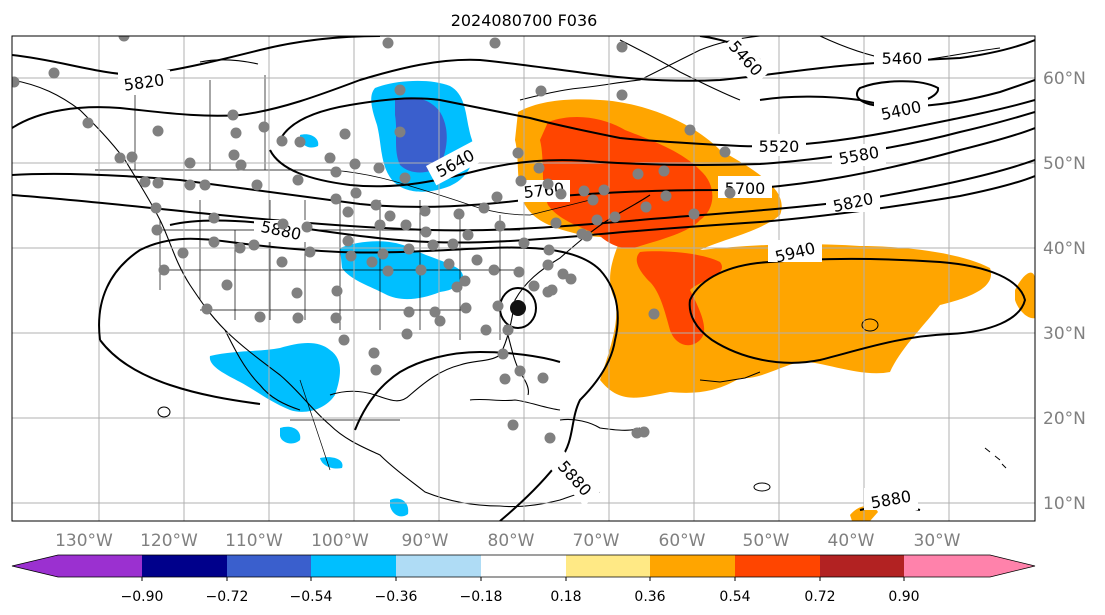 The image size is (1105, 615). What do you see at coordinates (35, 566) in the screenshot?
I see `colorbar-extend-low` at bounding box center [35, 566].